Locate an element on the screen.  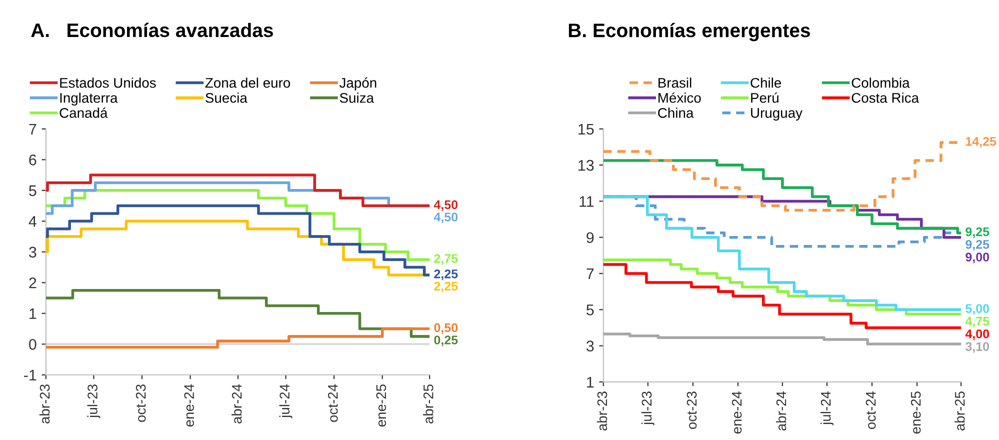
legend-label: Zona del euro is located at coordinates (247, 83).